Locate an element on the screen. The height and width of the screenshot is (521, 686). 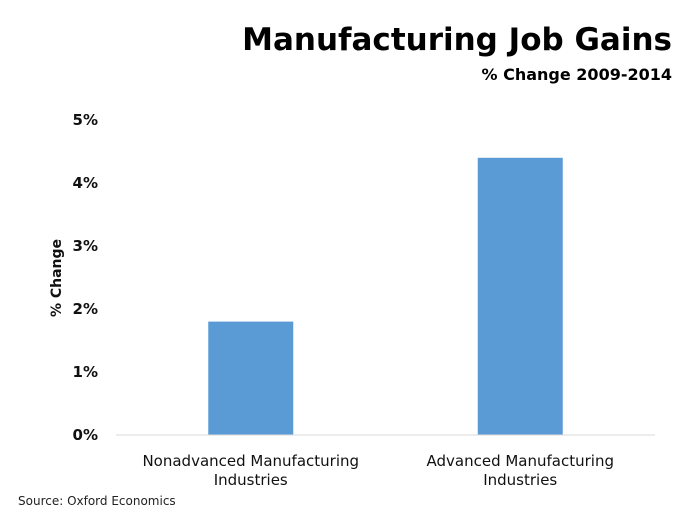
y-tick-label: 3% is located at coordinates (85, 246).